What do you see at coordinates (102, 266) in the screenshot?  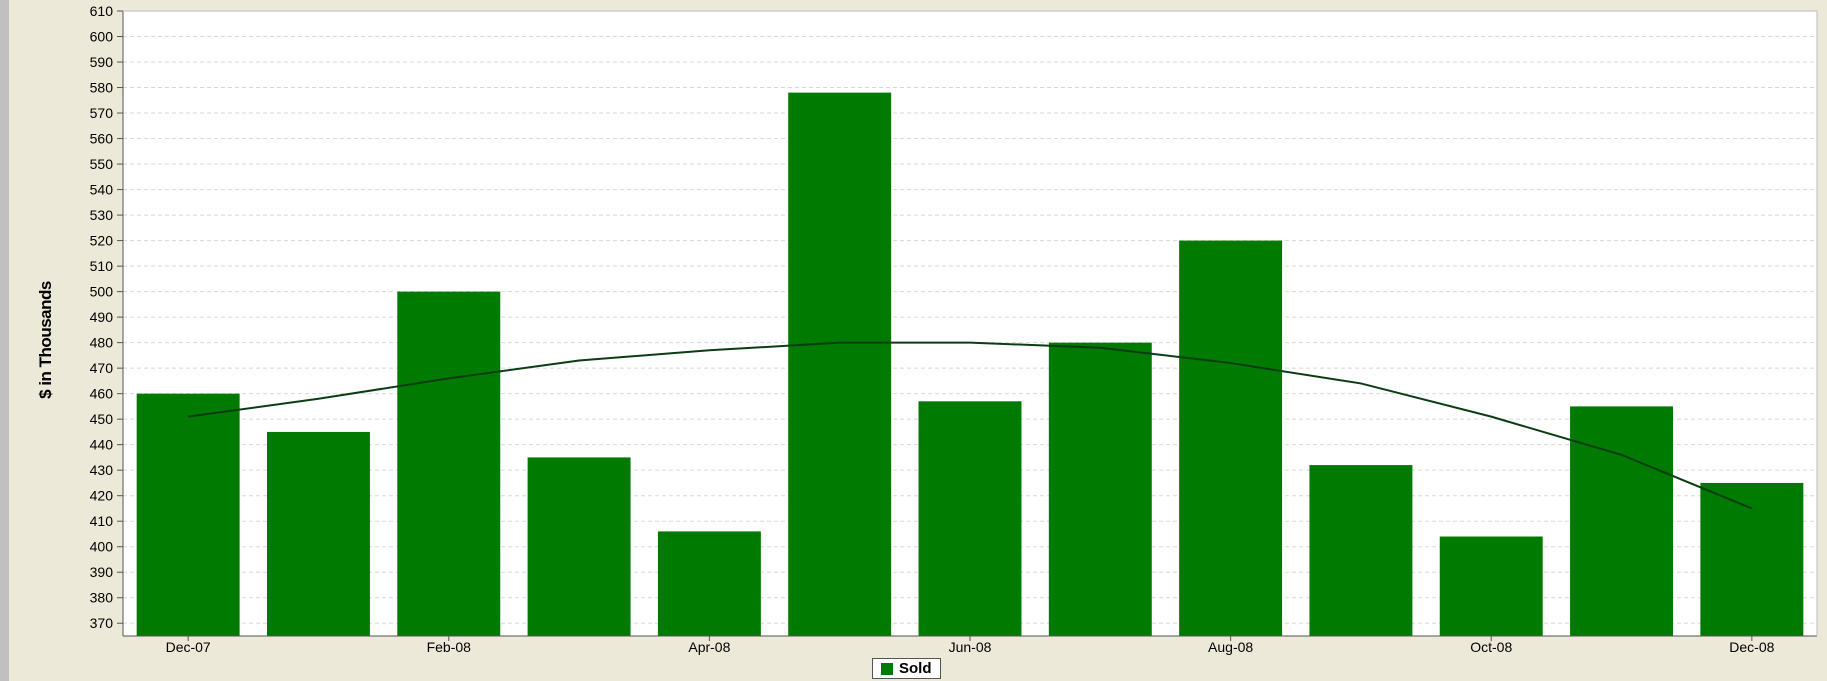 I see `y-tick-label: 510` at bounding box center [102, 266].